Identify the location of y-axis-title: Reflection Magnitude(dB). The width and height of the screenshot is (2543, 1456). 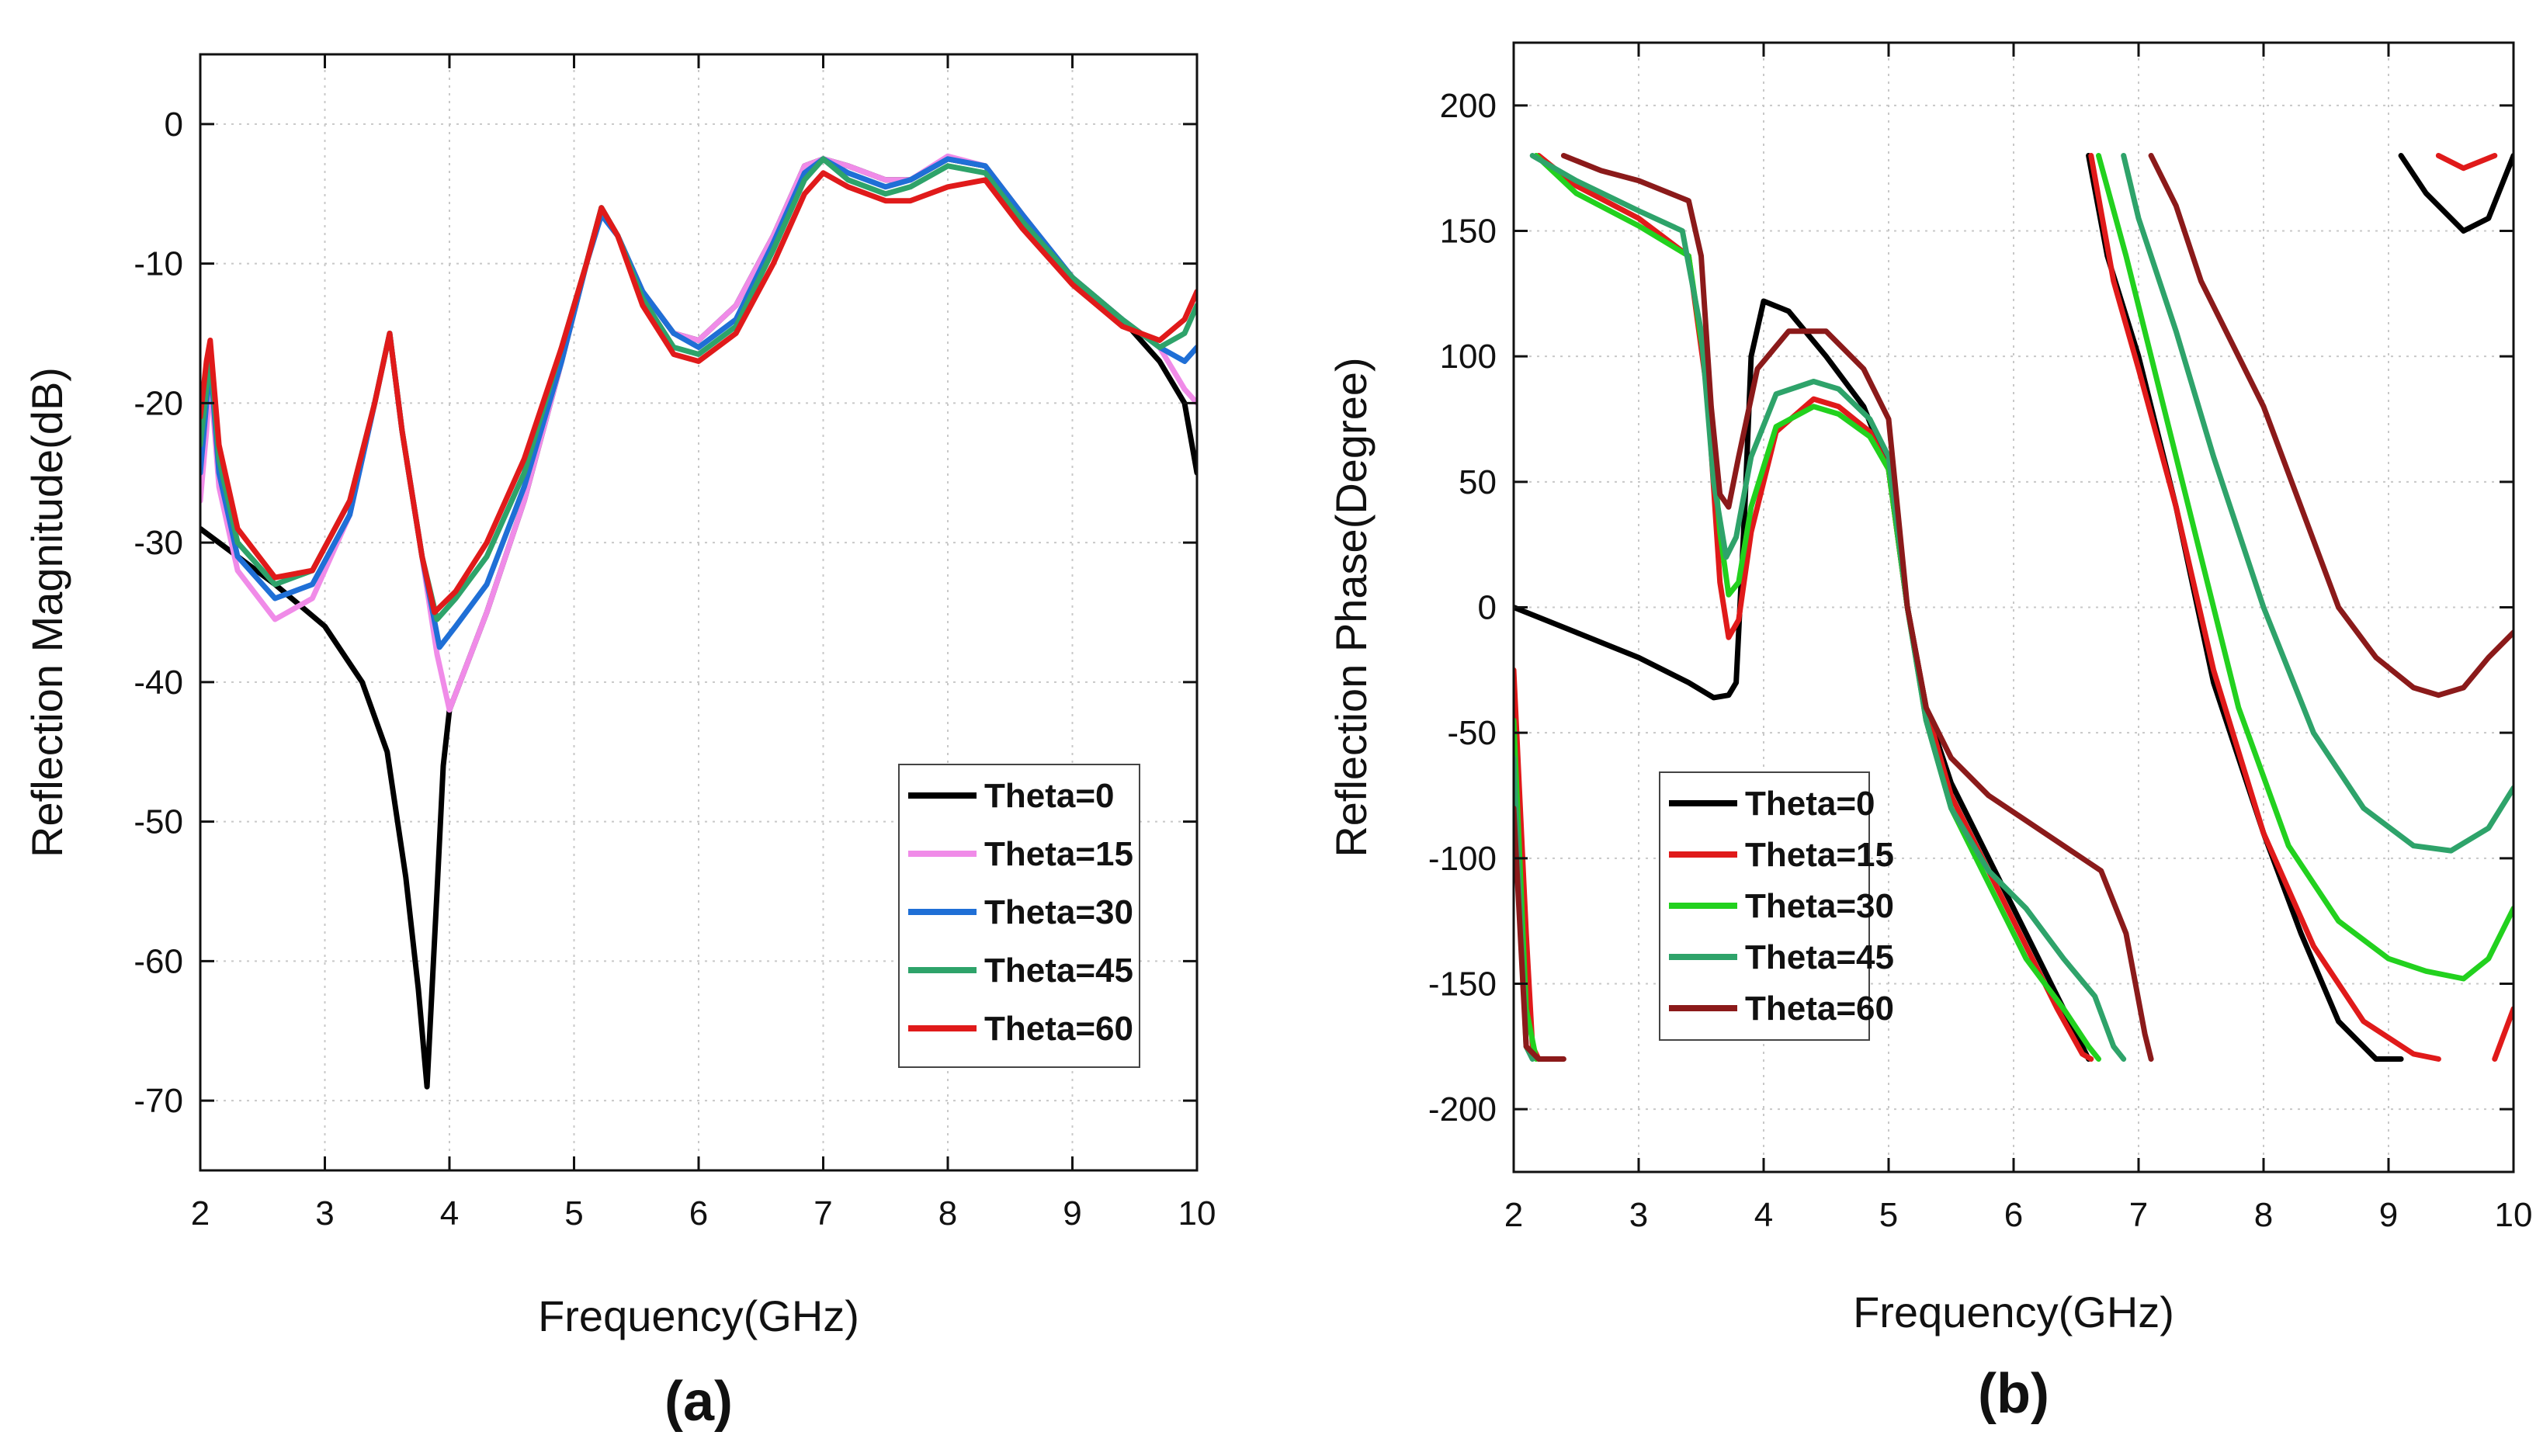
(47, 613).